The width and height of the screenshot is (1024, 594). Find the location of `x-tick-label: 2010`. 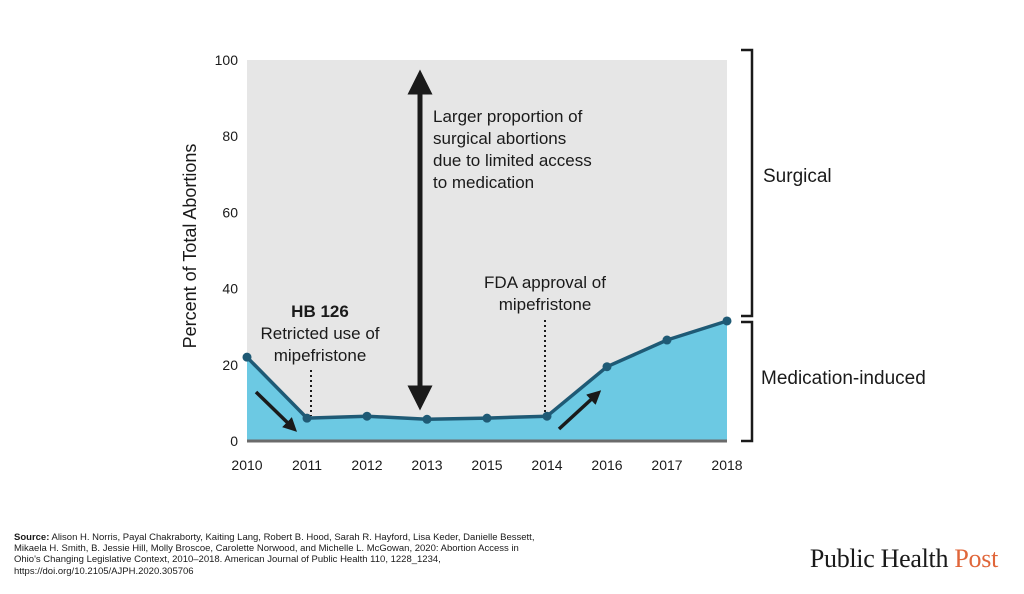

x-tick-label: 2010 is located at coordinates (246, 465).